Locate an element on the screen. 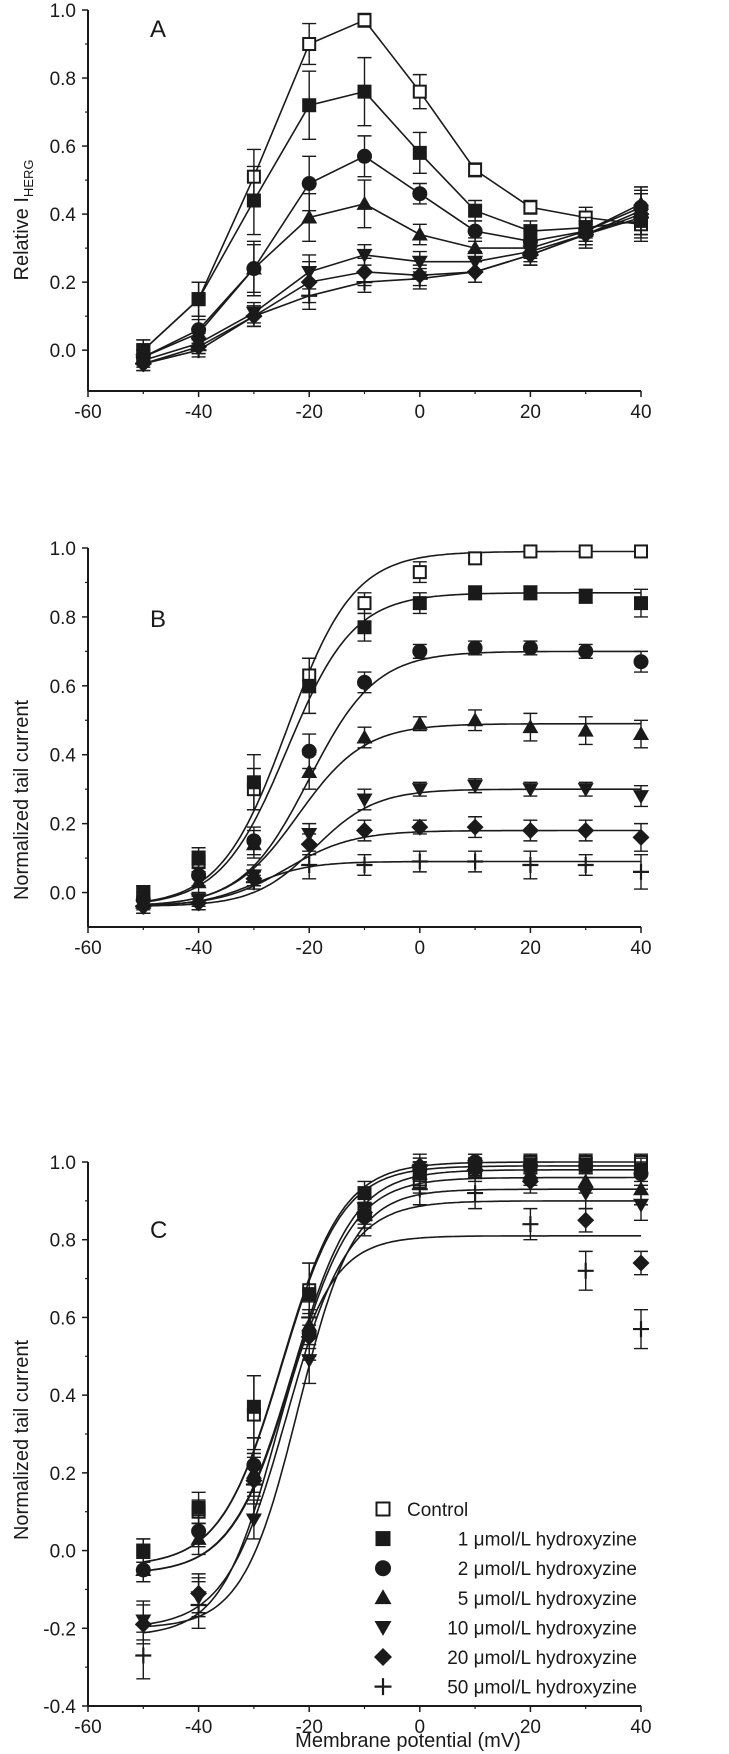 The width and height of the screenshot is (729, 1754). legend-marker-triangle-down is located at coordinates (383, 1628).